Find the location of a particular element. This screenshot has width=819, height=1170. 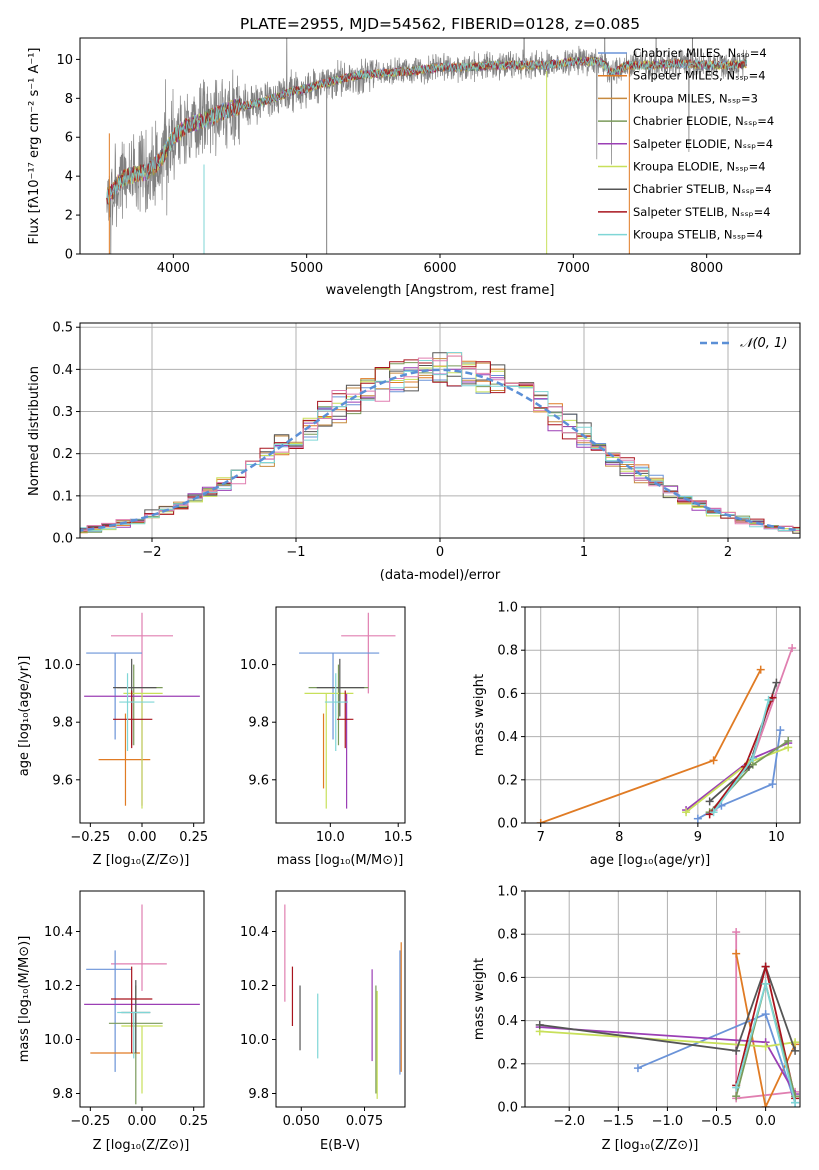

x-tick-label: 4000 is located at coordinates (173, 268).